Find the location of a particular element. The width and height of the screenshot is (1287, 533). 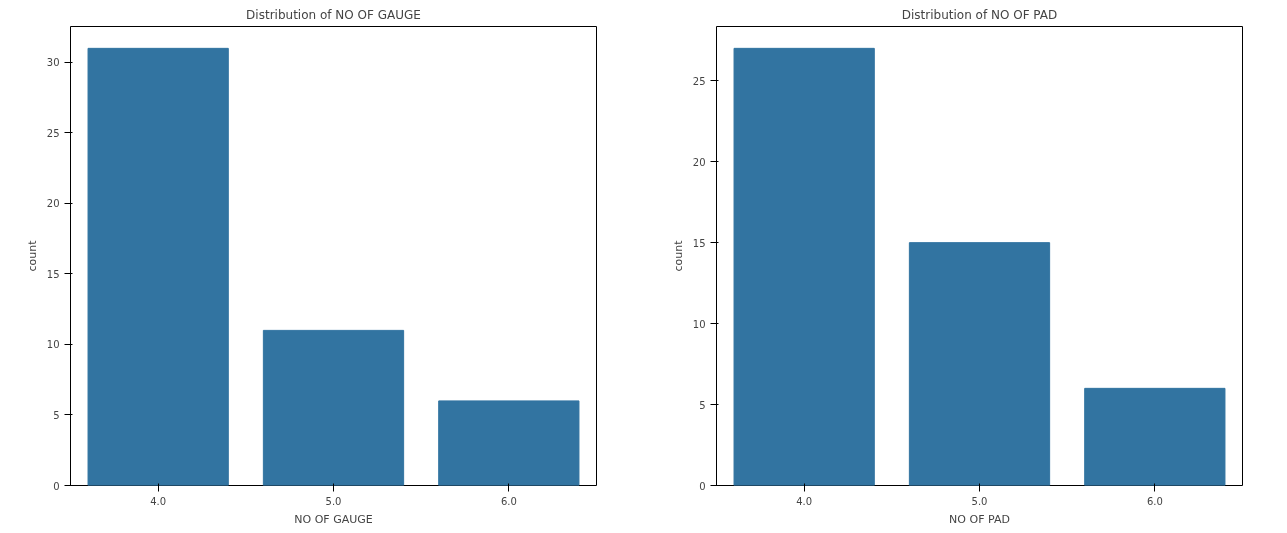

y-tick-label: 30 is located at coordinates (53, 63).